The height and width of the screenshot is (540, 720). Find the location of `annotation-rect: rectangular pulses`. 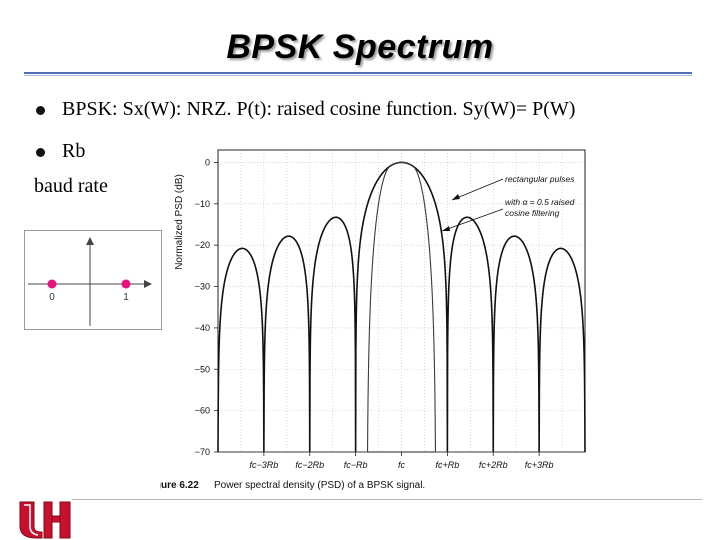

annotation-rect: rectangular pulses is located at coordinates (513, 187).